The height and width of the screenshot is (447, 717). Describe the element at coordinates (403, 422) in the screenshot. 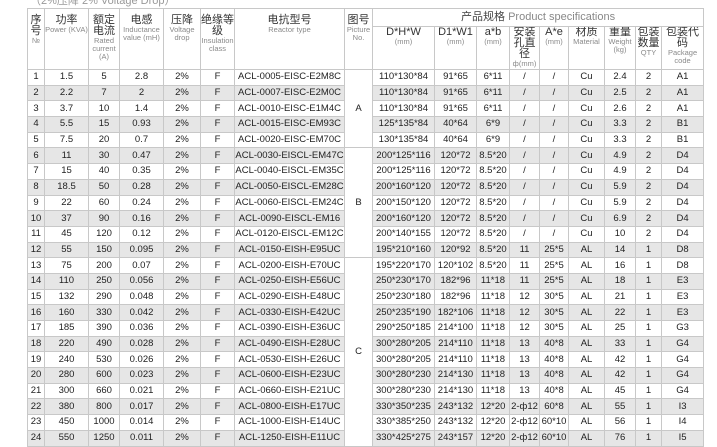

I see `table-cell: 330*385*250` at that location.